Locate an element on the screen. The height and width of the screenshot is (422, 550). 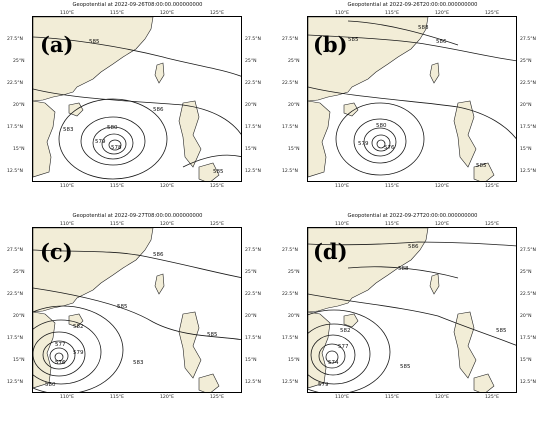
geopotential-map: 585 586 588 580 579 576 585 is located at coordinates (412, 99).